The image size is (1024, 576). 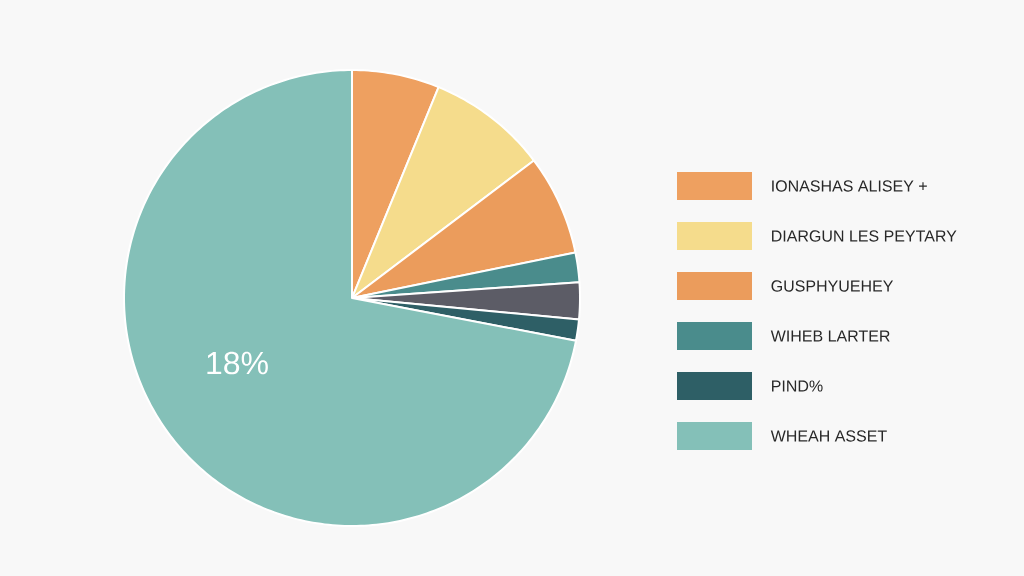 I want to click on legend-label: GUSPHYUEHEY, so click(x=832, y=286).